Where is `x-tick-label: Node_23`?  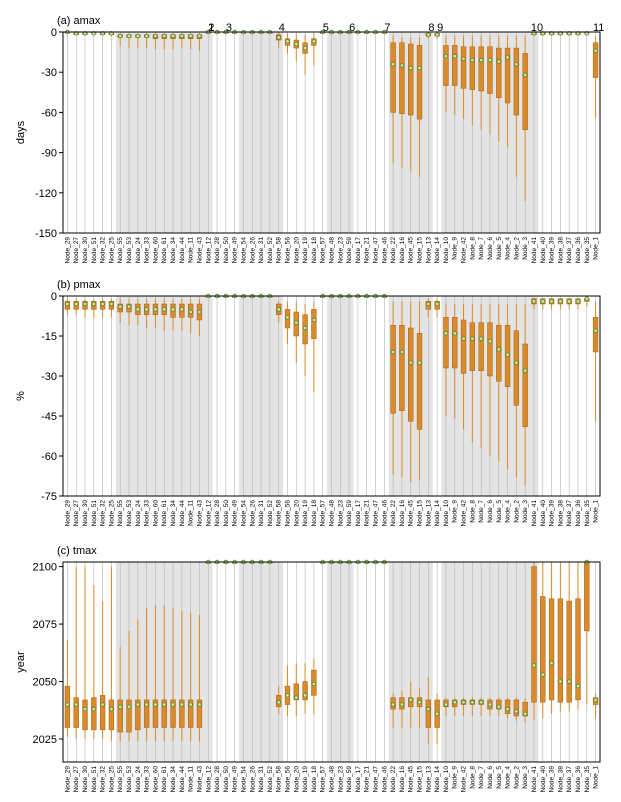 x-tick-label: Node_23 is located at coordinates (340, 513).